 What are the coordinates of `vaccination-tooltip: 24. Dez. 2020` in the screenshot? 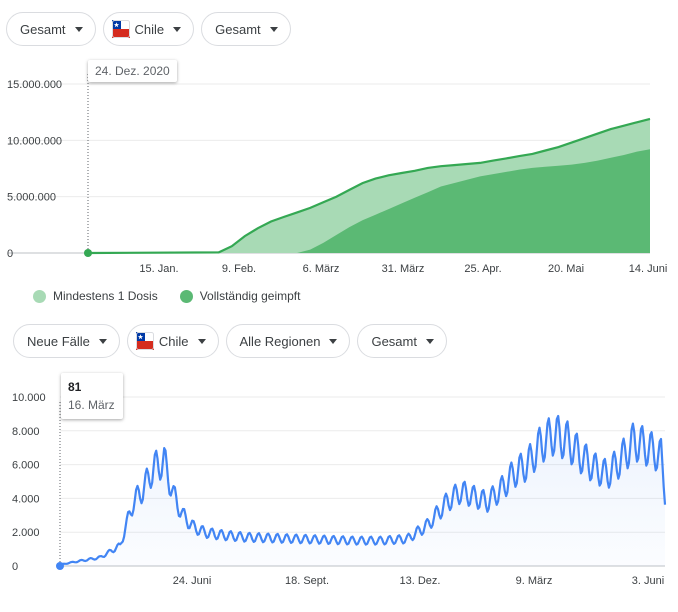 It's located at (132, 71).